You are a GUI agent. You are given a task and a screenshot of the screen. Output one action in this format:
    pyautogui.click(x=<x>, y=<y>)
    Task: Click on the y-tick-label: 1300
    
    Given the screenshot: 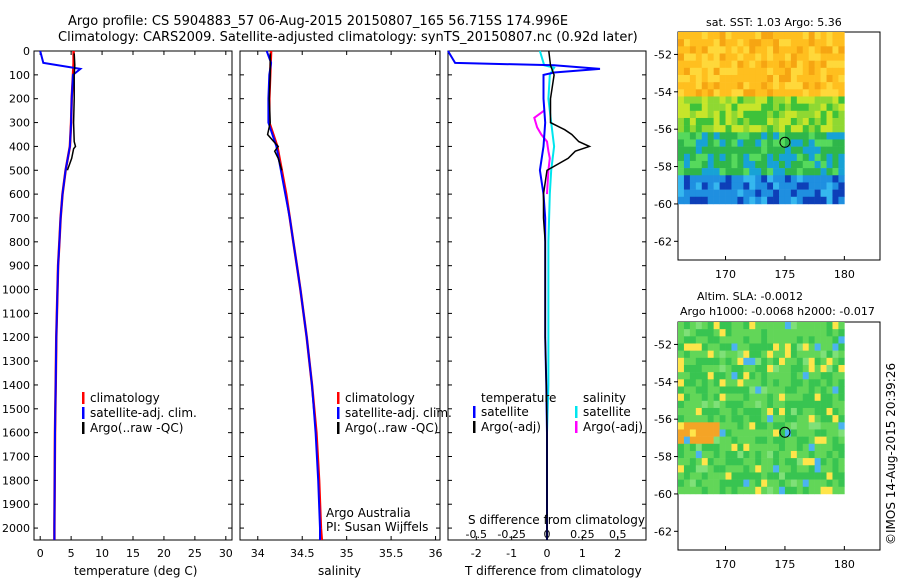 What is the action you would take?
    pyautogui.click(x=16, y=361)
    